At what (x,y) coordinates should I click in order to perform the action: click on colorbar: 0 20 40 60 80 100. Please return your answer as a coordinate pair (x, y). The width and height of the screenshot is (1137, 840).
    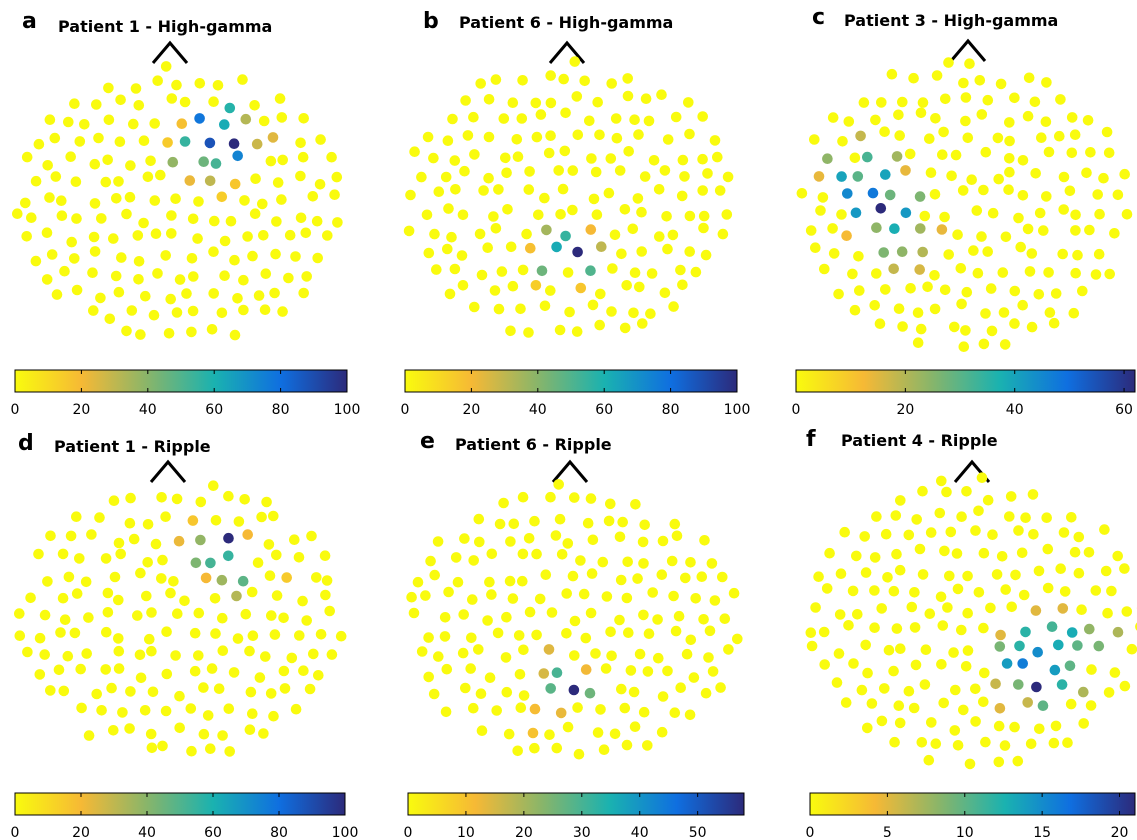
    Looking at the image, I should click on (185, 393).